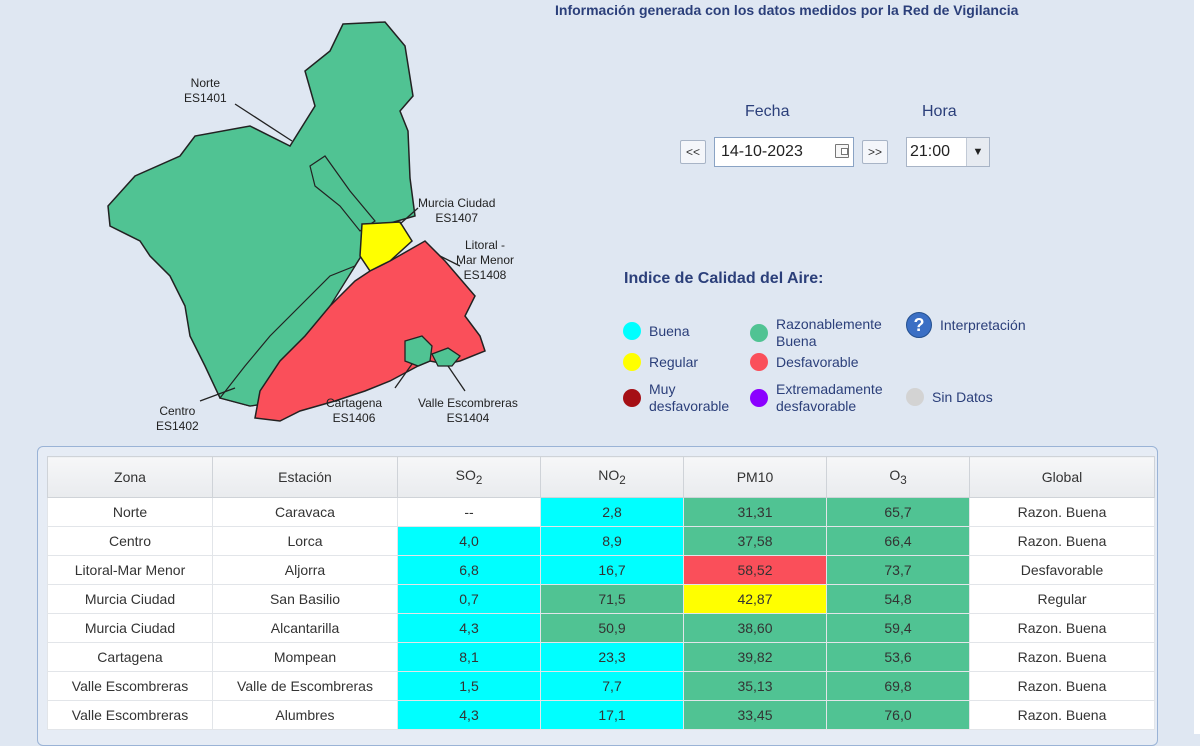 This screenshot has height=746, width=1200. Describe the element at coordinates (1062, 477) in the screenshot. I see `col-global: Global` at that location.